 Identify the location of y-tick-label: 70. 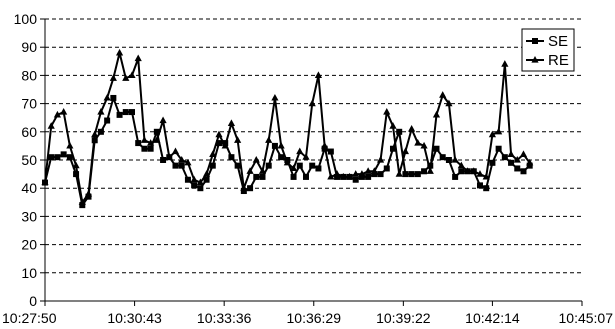
(29, 104).